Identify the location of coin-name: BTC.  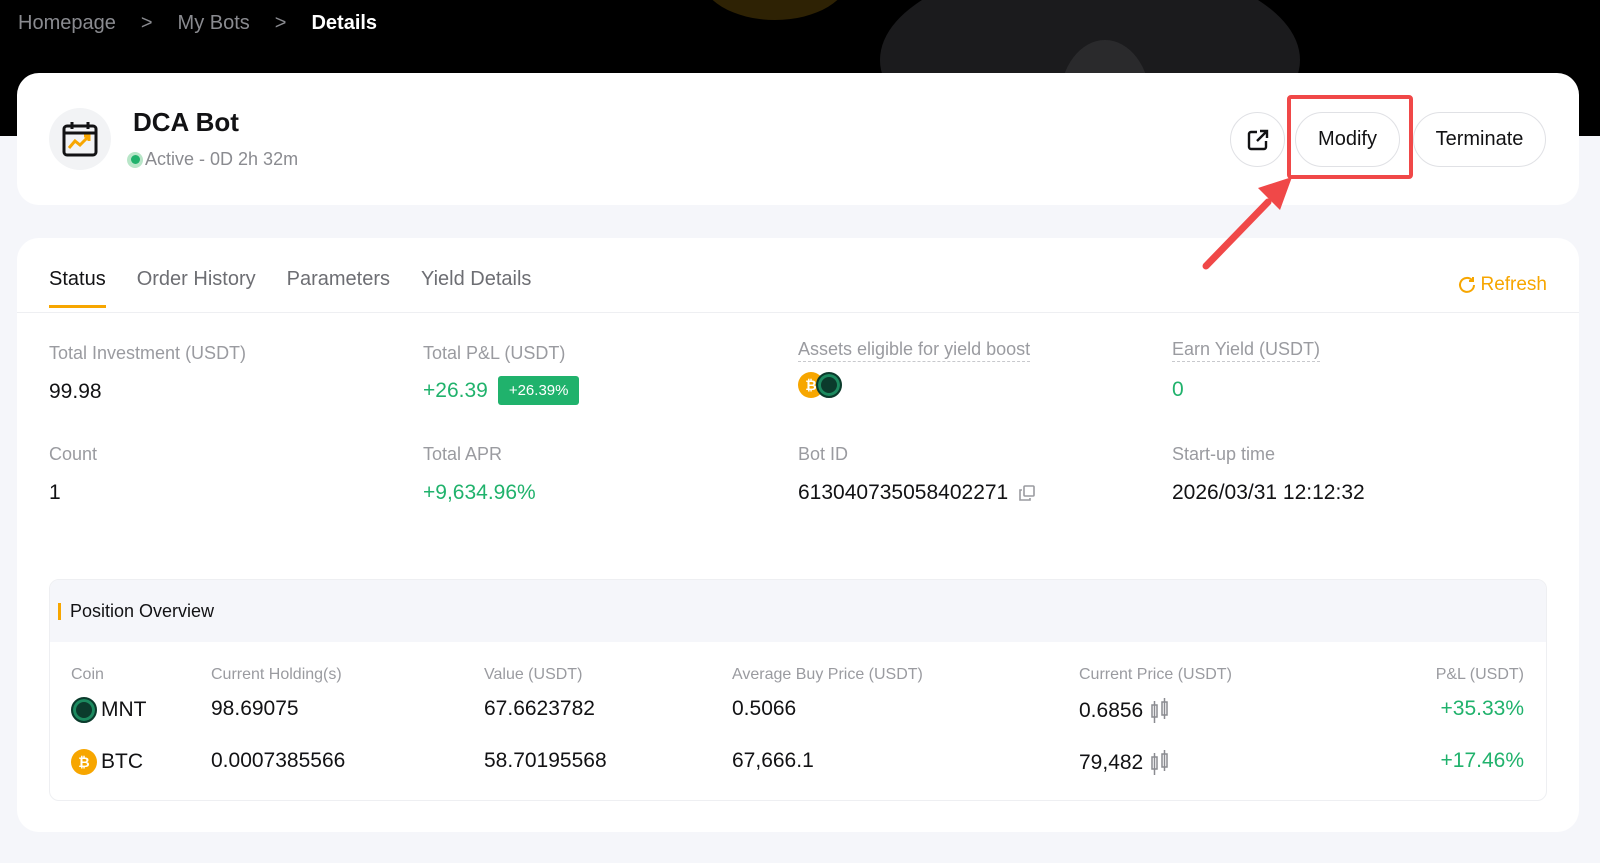
(122, 761).